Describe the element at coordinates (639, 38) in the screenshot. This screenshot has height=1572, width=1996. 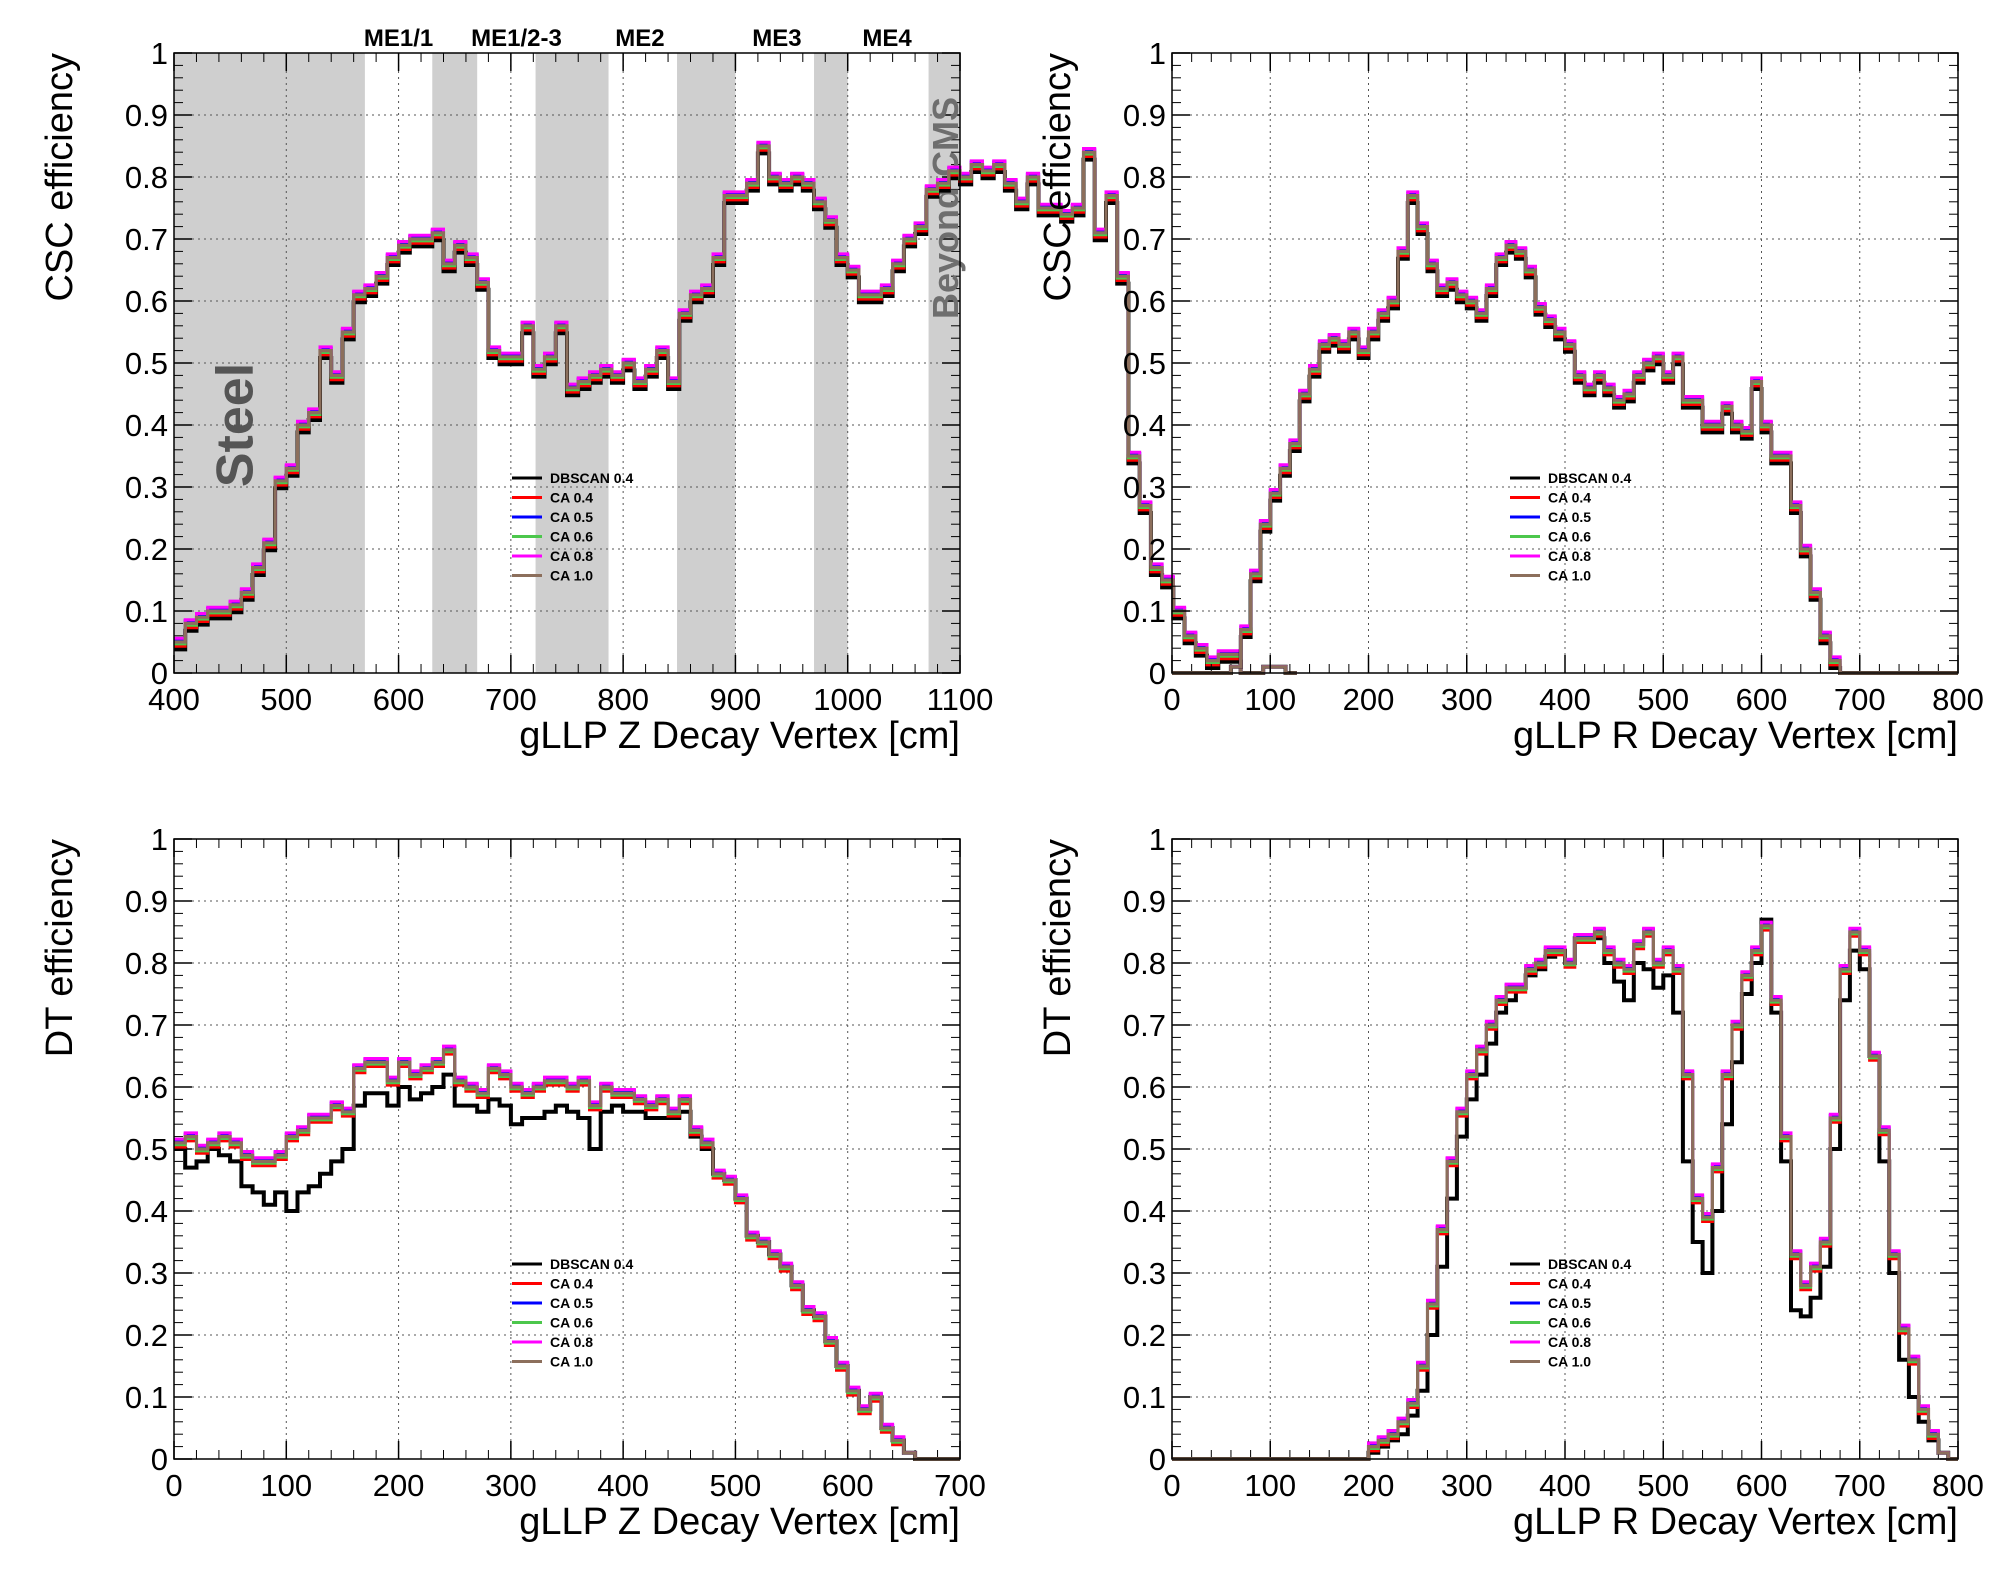
I see `station-label: ME2` at that location.